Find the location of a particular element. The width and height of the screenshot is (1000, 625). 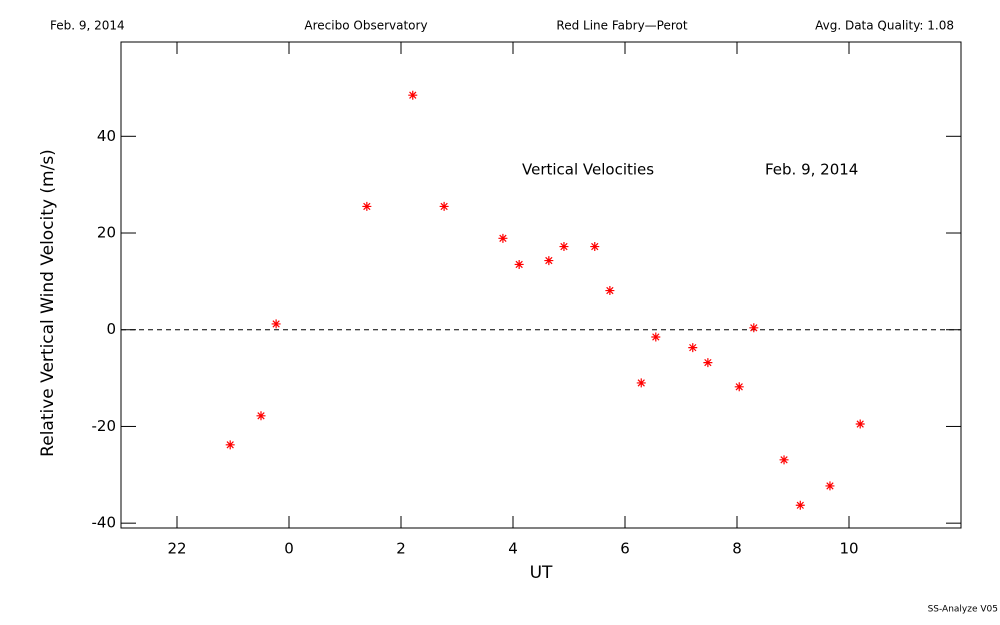

y-axis-label: Relative Vertical Wind Velocity (m/s) is located at coordinates (48, 303).